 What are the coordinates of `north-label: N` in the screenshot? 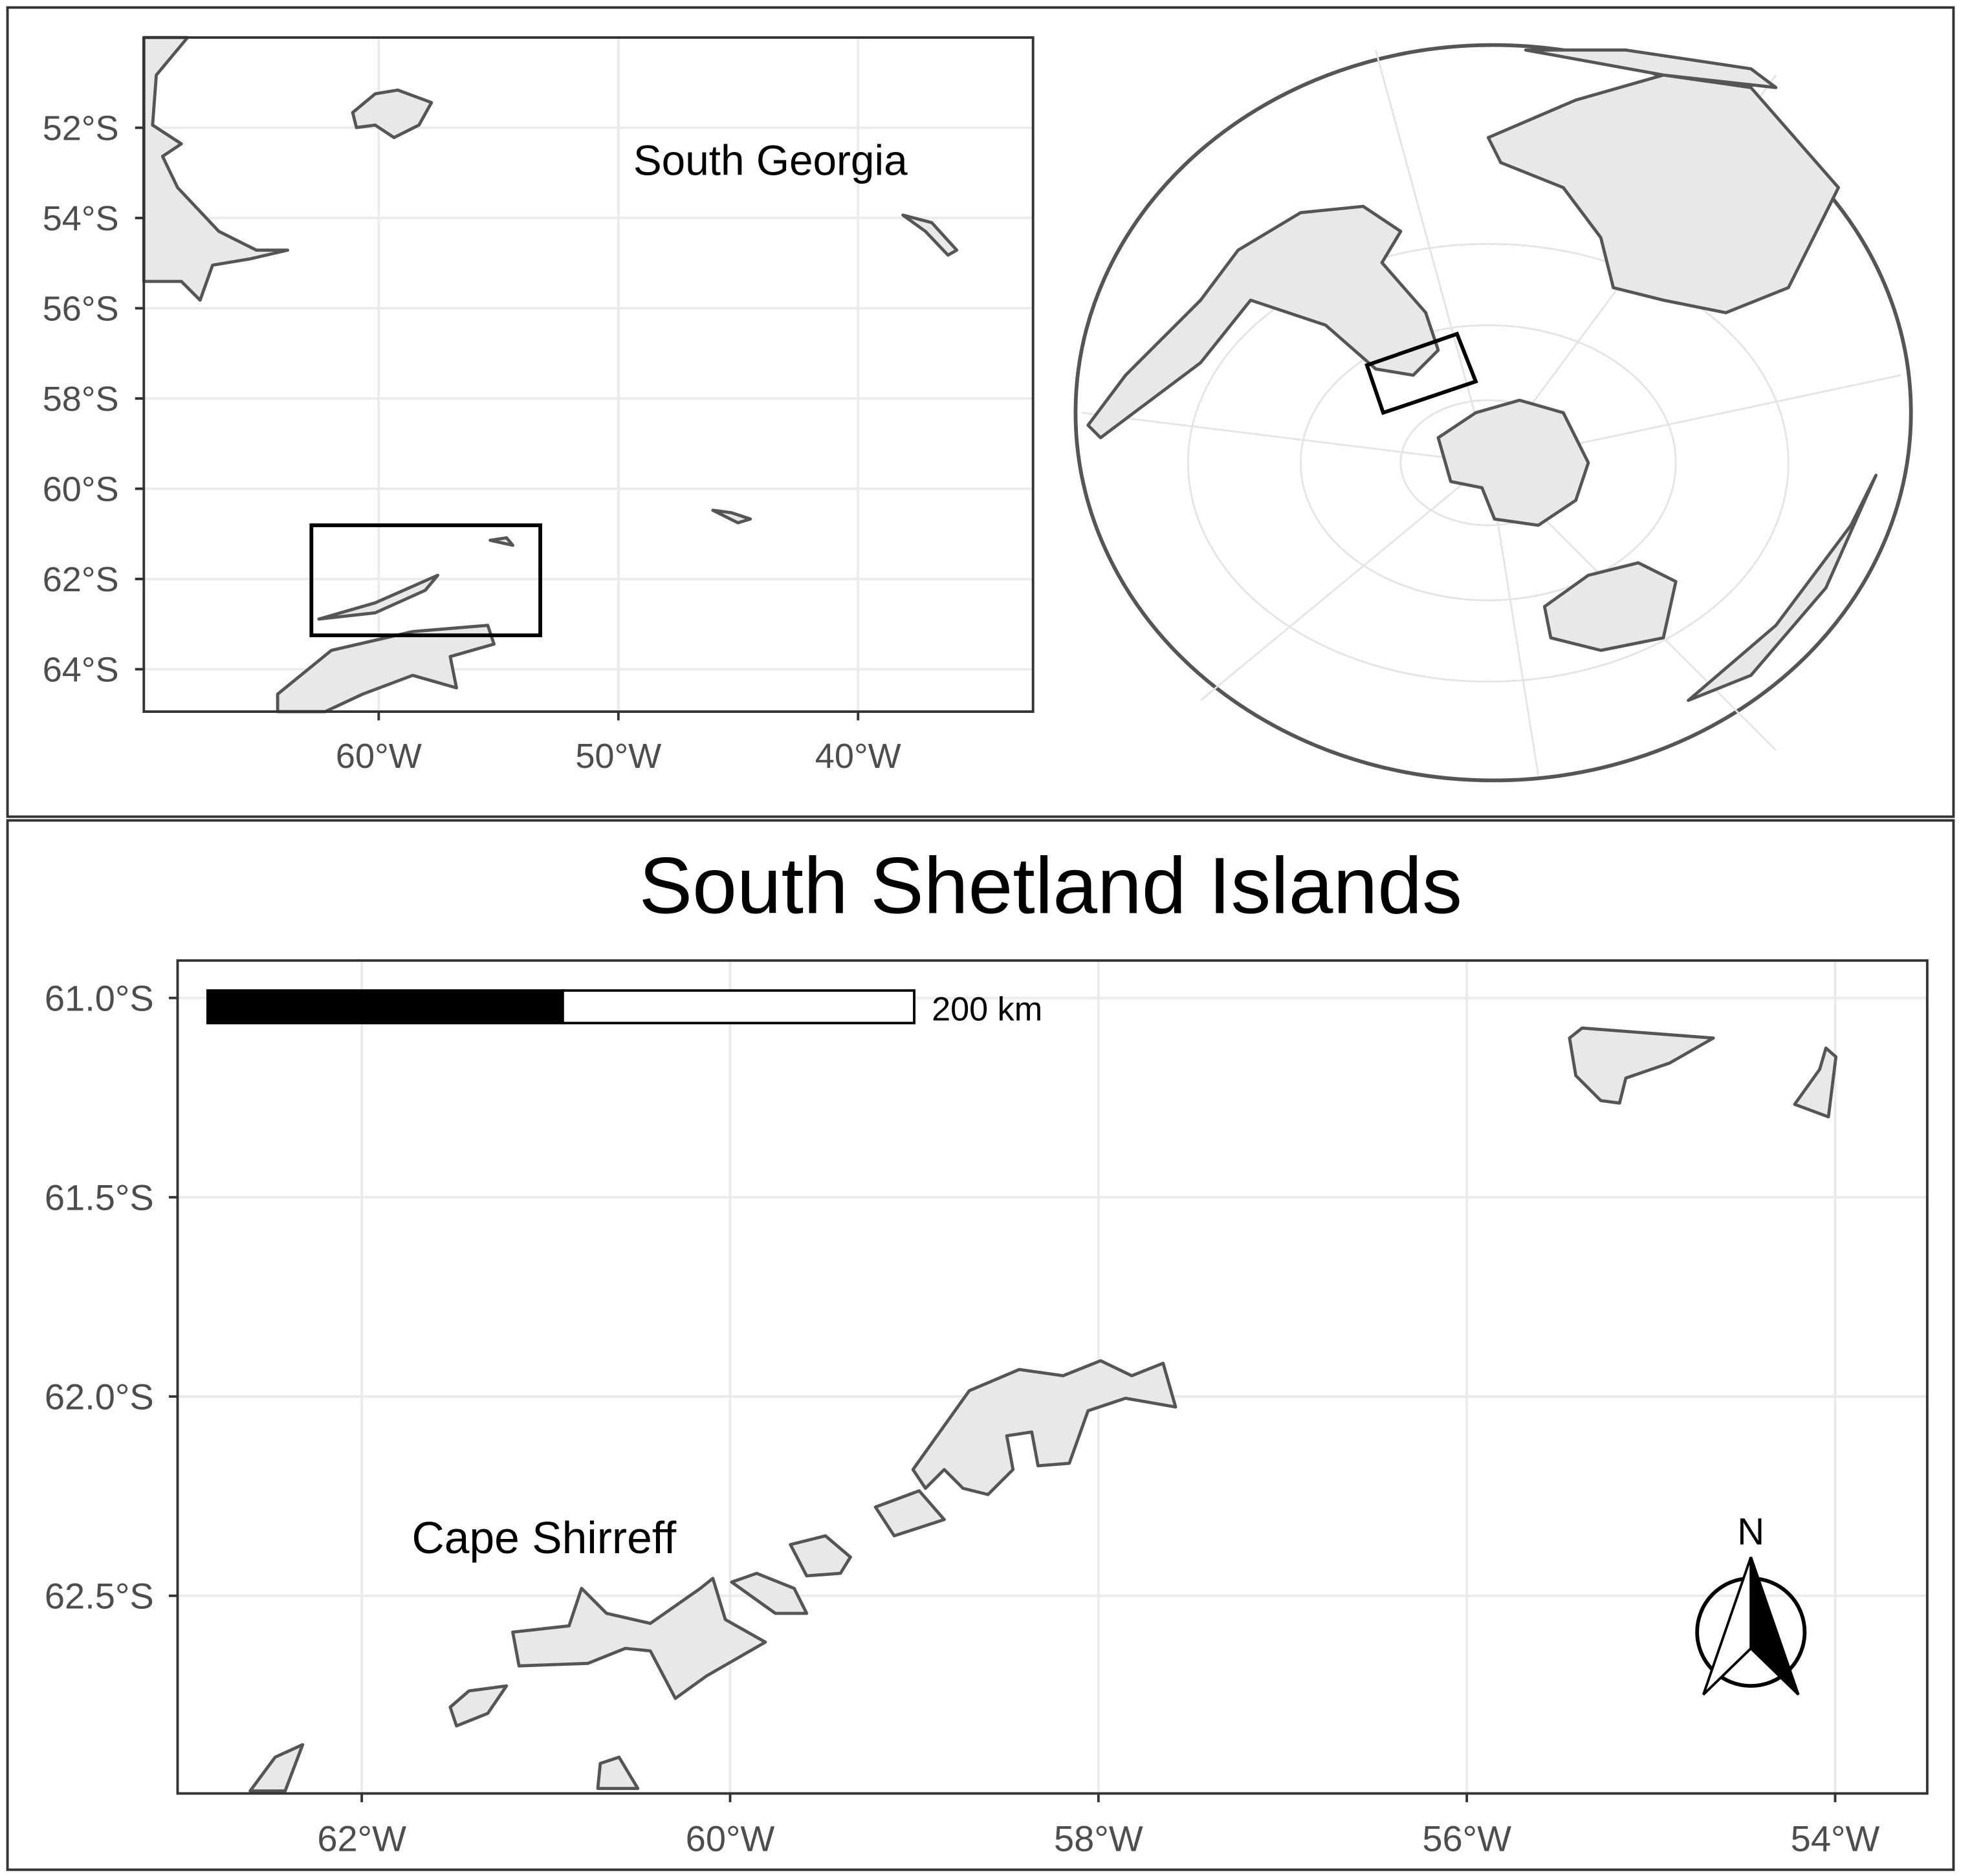 It's located at (1751, 1533).